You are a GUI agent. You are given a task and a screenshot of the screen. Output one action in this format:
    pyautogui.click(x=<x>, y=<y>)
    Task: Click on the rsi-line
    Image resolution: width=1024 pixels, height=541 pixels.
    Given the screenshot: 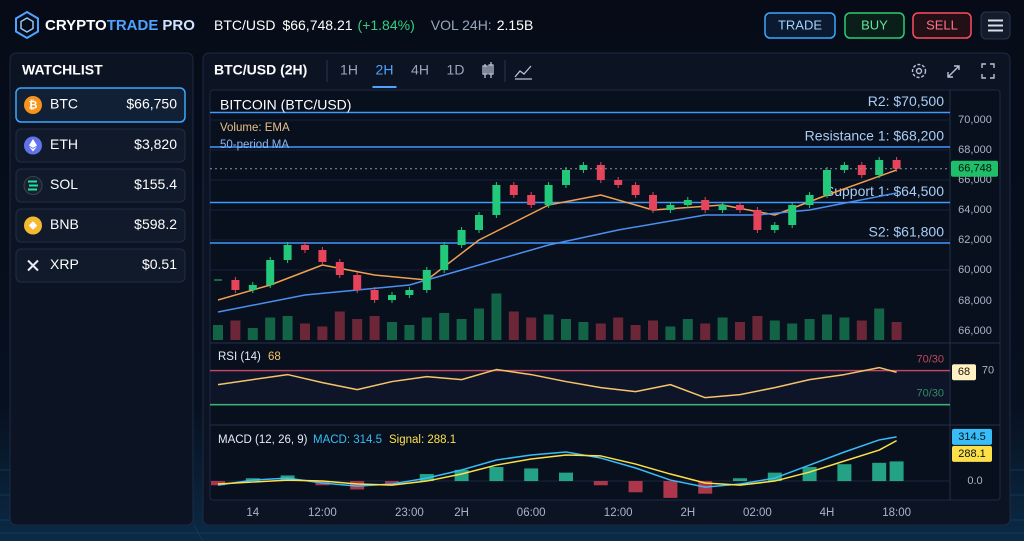 What is the action you would take?
    pyautogui.click(x=557, y=382)
    